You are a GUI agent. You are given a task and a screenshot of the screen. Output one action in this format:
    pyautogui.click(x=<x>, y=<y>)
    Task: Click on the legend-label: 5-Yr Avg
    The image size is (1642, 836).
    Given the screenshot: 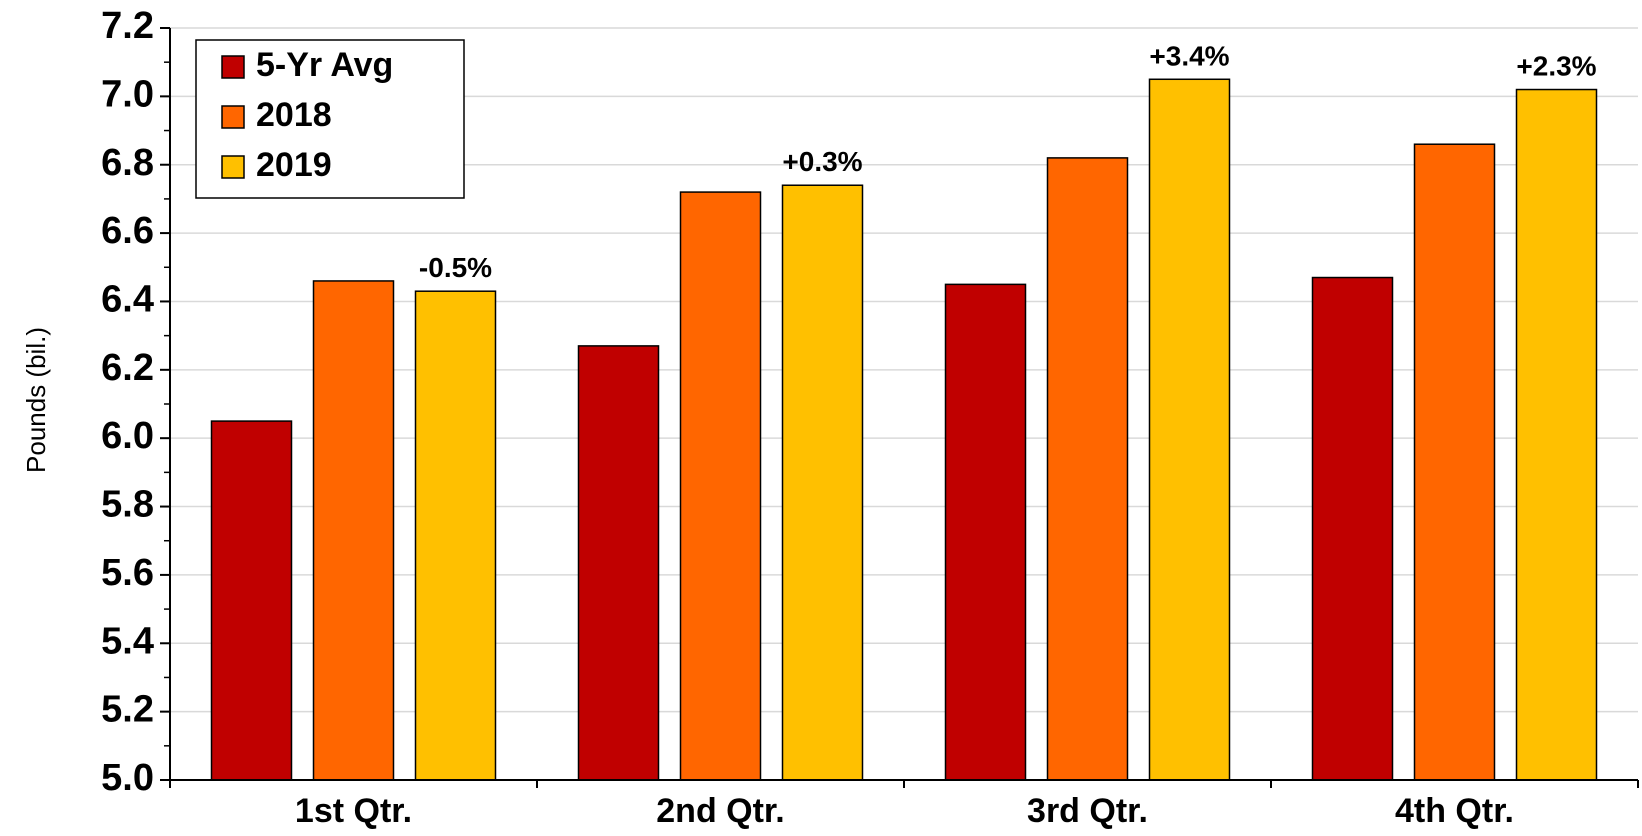 What is the action you would take?
    pyautogui.click(x=324, y=65)
    